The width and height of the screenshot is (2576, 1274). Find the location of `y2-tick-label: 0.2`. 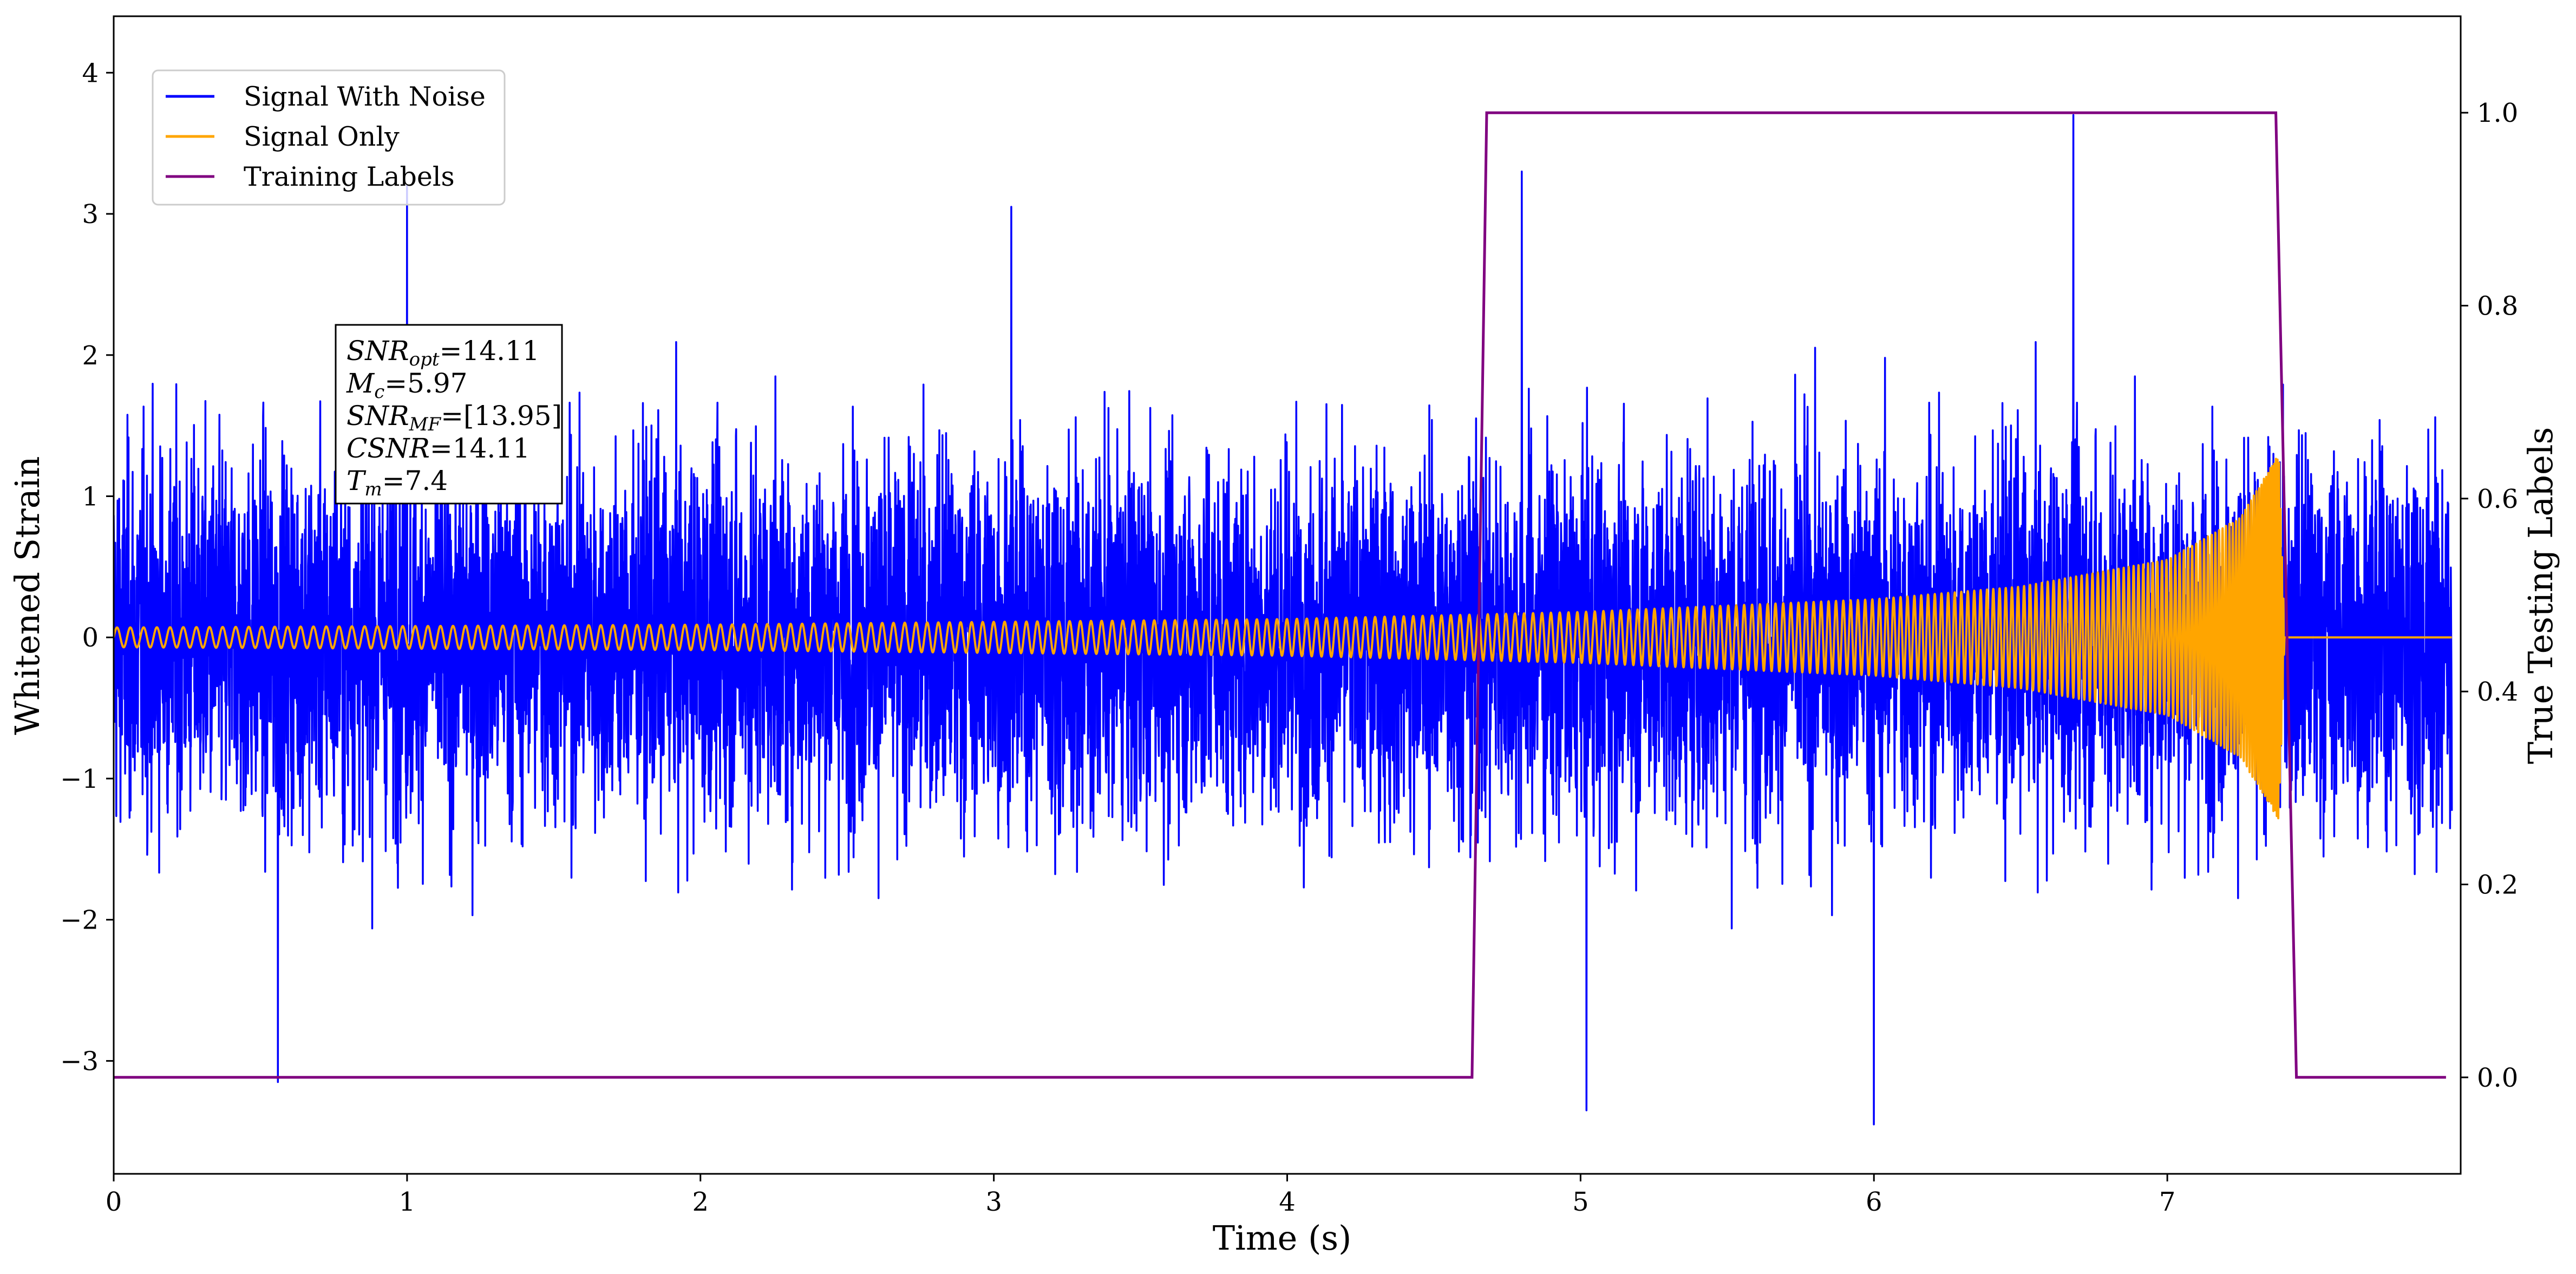

y2-tick-label: 0.2 is located at coordinates (2497, 885).